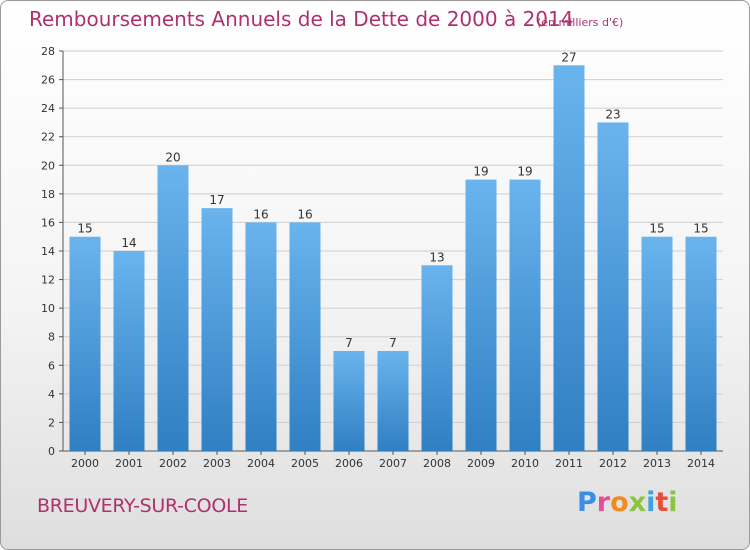 This screenshot has height=550, width=750. Describe the element at coordinates (349, 463) in the screenshot. I see `x-tick-label: 2006` at that location.